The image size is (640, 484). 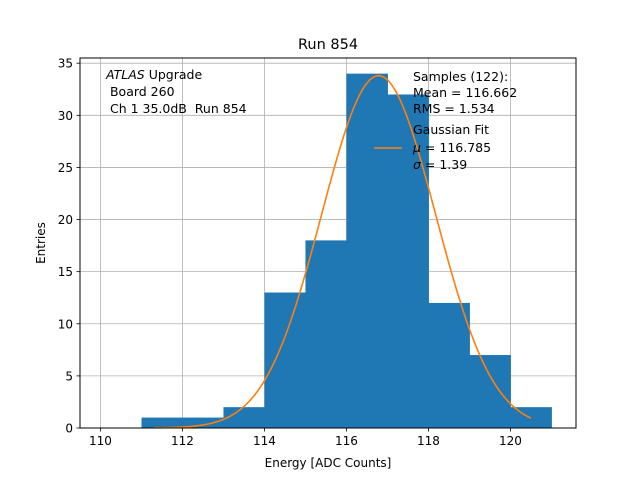 What do you see at coordinates (444, 164) in the screenshot?
I see `legend-sigma-value: = 1.39` at bounding box center [444, 164].